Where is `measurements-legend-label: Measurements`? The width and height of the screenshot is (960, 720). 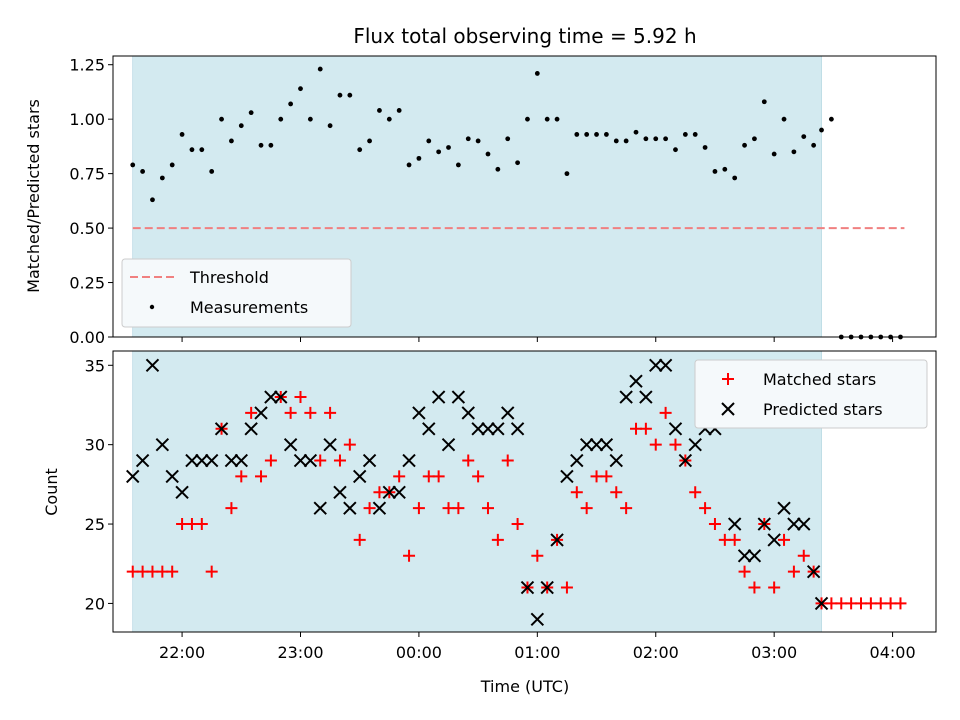
measurements-legend-label: Measurements is located at coordinates (249, 307).